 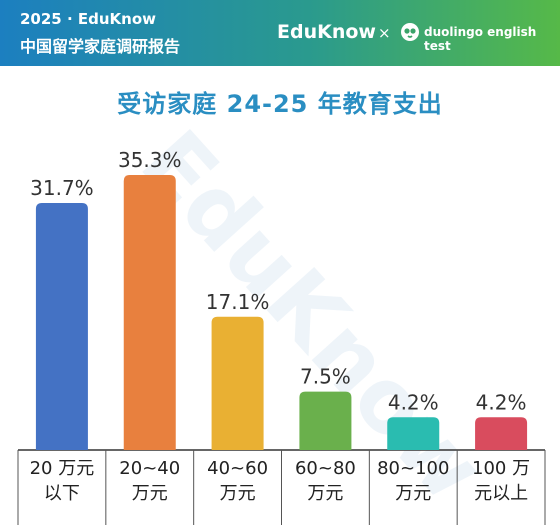 I want to click on x-tick-label: 以下, so click(x=62, y=493).